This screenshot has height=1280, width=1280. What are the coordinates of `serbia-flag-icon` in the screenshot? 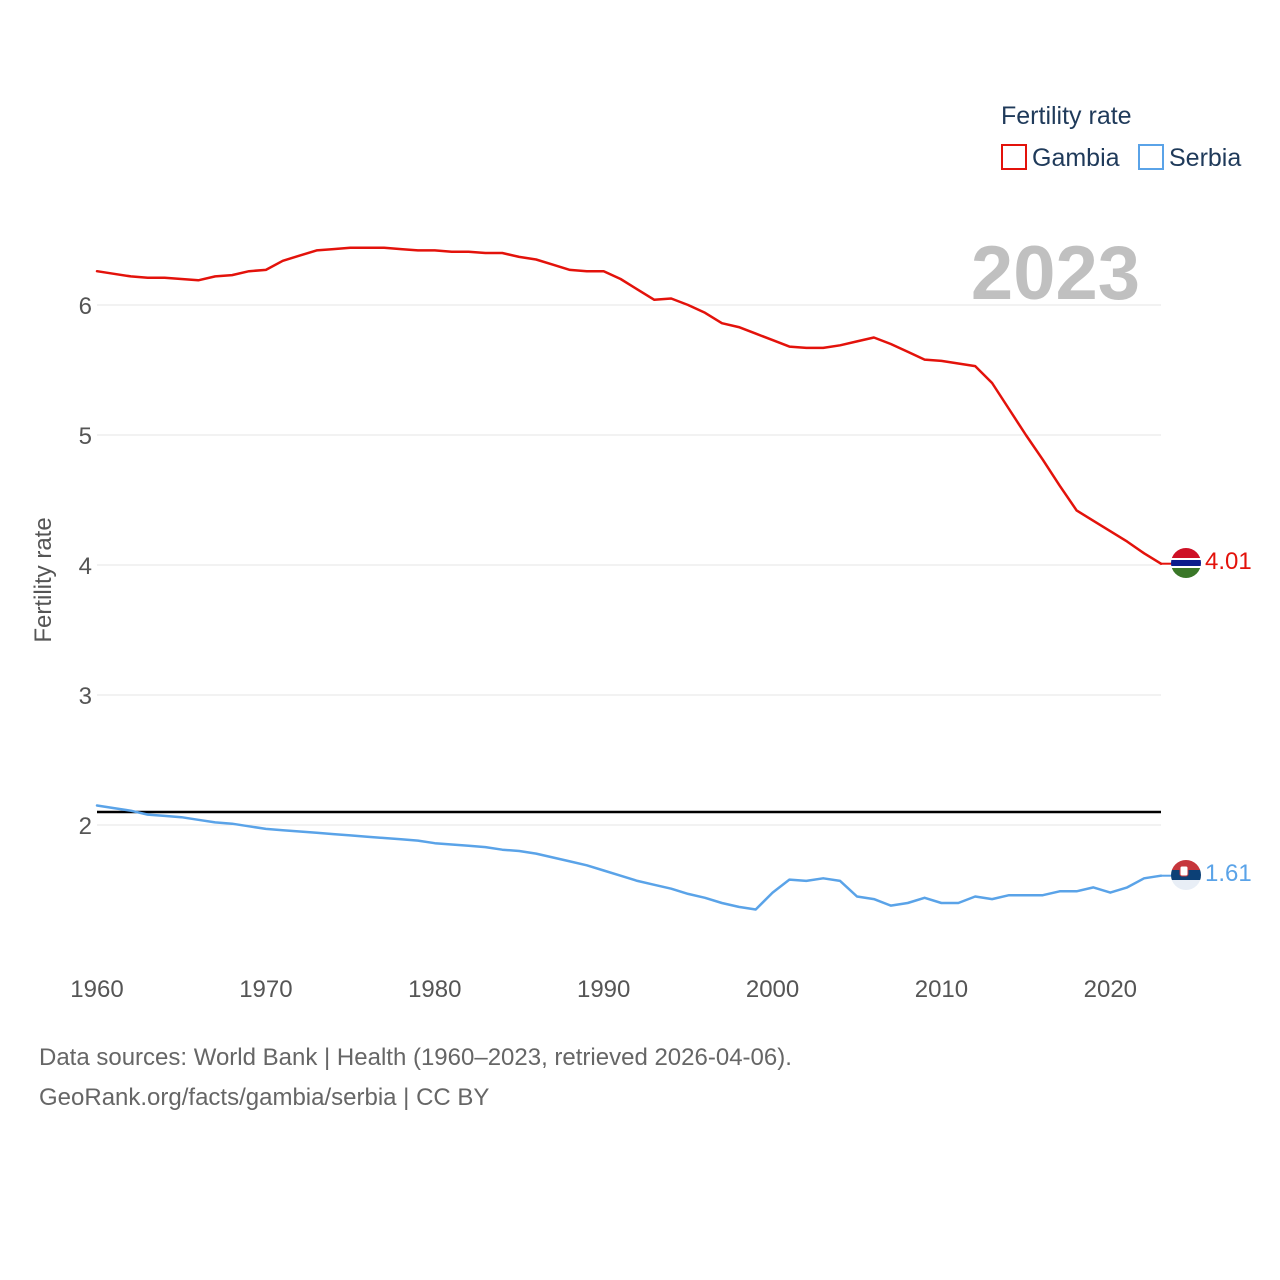 It's located at (1186, 875).